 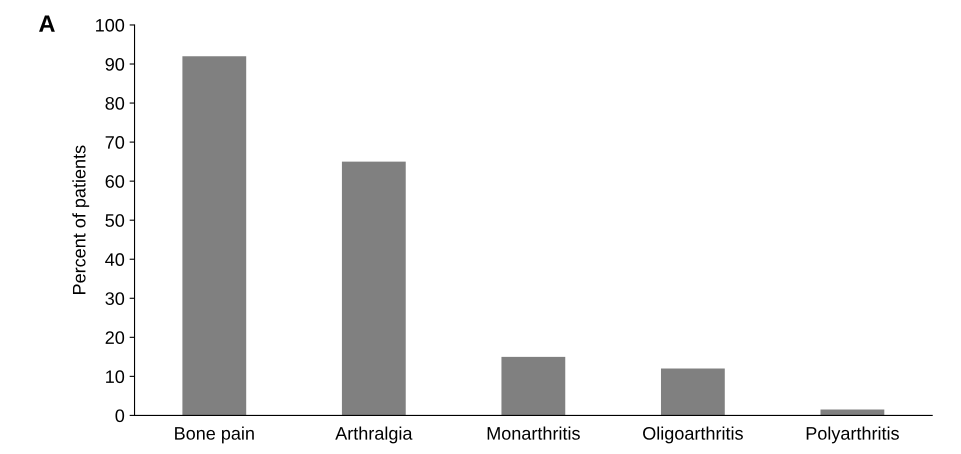 I want to click on text: A, so click(x=47, y=24).